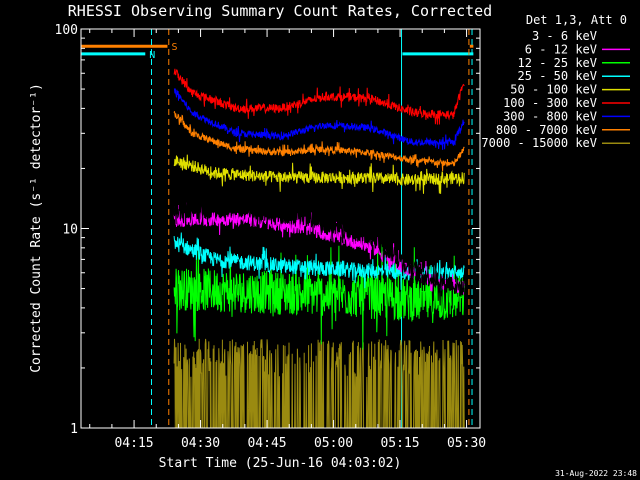 The width and height of the screenshot is (640, 480). Describe the element at coordinates (74, 429) in the screenshot. I see `y-tick-label: 1` at that location.